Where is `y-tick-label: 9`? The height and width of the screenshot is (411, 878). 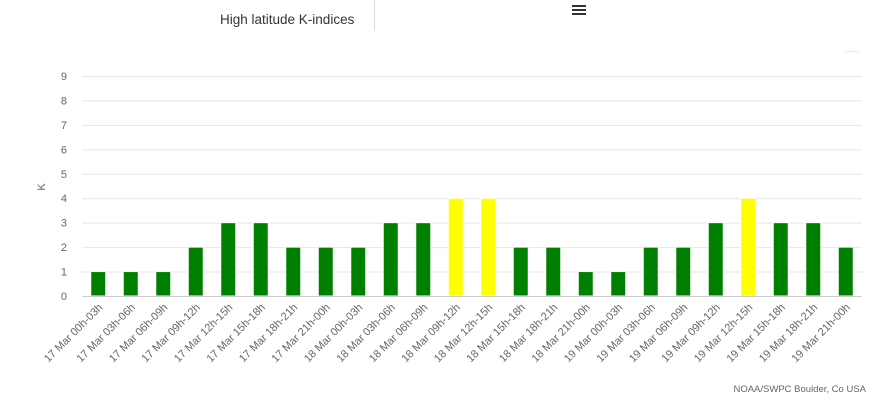 y-tick-label: 9 is located at coordinates (64, 77).